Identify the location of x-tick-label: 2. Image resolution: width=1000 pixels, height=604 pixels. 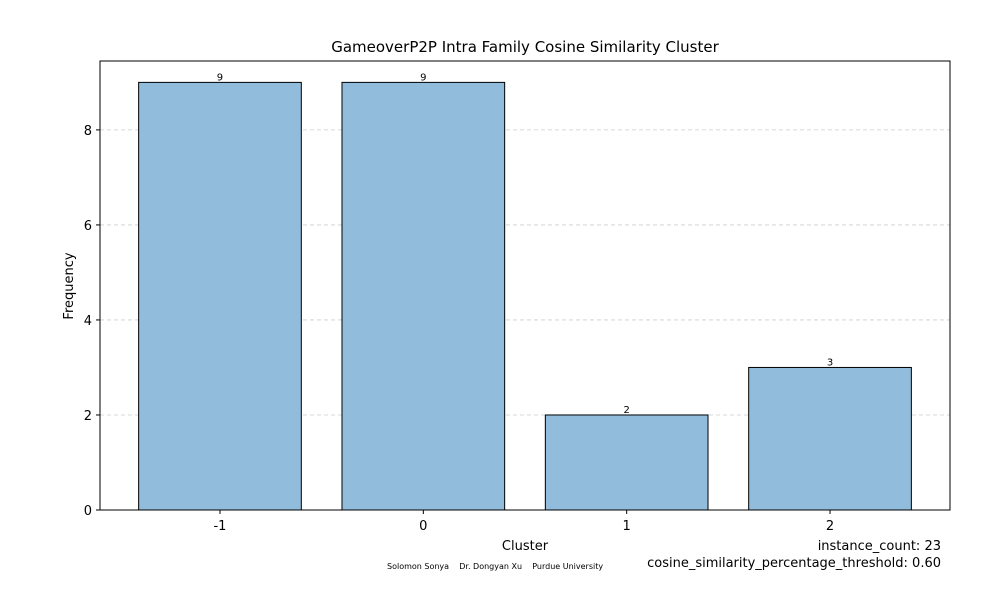
(830, 526).